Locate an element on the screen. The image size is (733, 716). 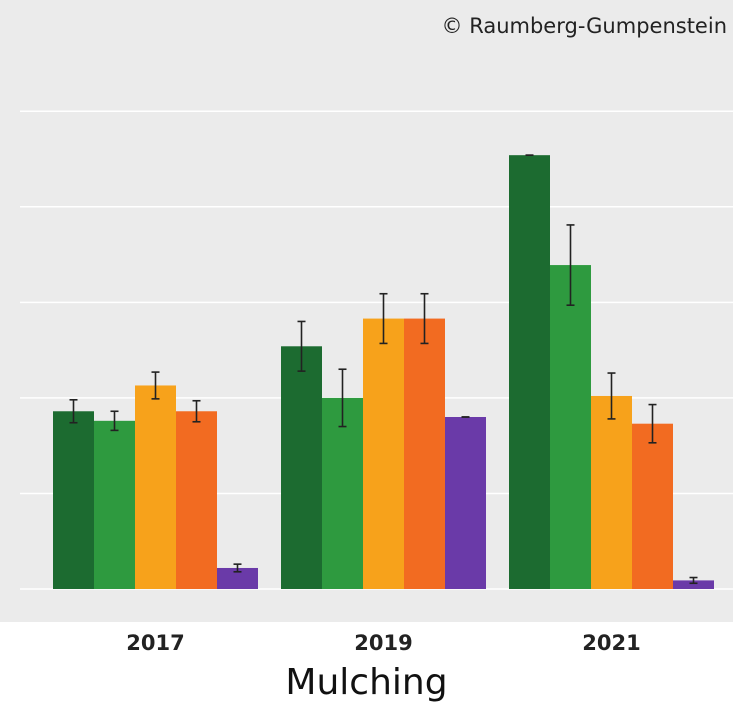
x-tick-label-2017: 2017 is located at coordinates (155, 643).